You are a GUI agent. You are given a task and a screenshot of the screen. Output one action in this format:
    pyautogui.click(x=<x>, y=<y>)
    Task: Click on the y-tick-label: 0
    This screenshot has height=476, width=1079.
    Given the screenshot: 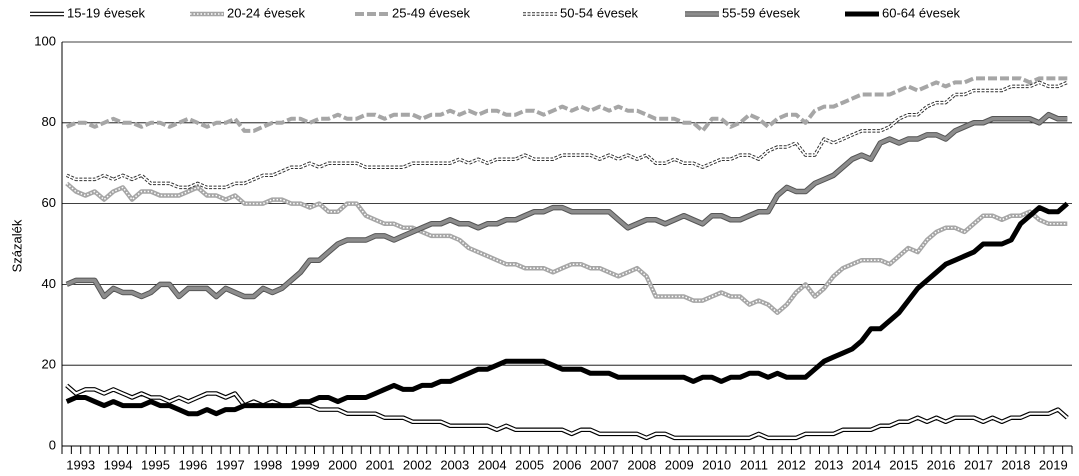 What is the action you would take?
    pyautogui.click(x=52, y=444)
    